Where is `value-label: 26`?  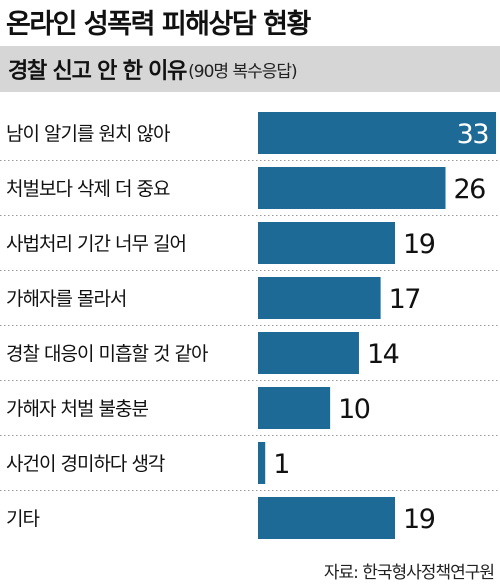
value-label: 26 is located at coordinates (470, 189).